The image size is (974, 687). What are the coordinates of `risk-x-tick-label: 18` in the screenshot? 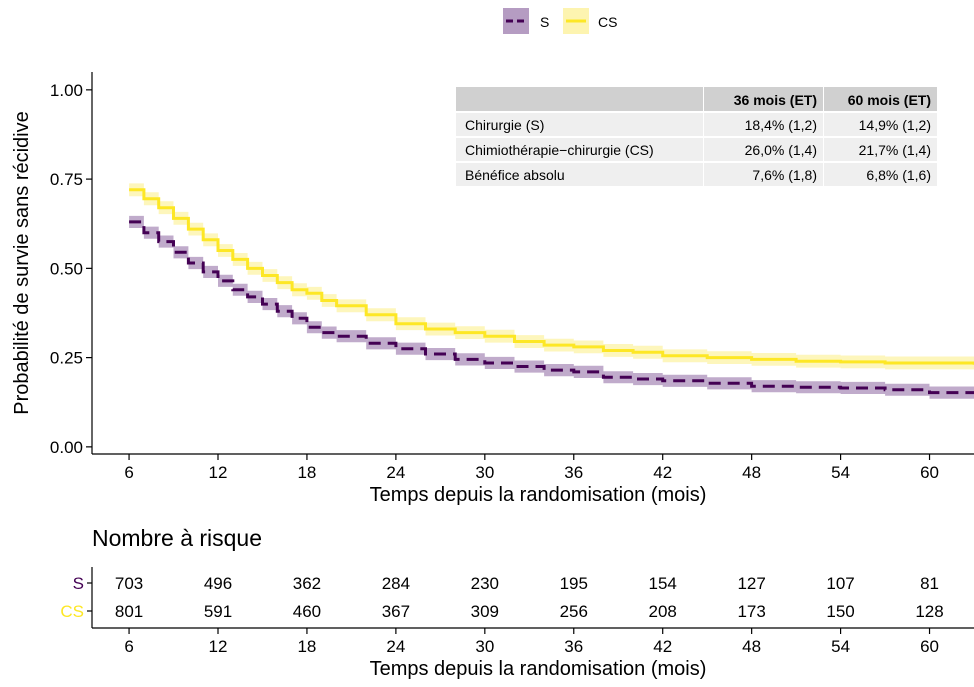 It's located at (306, 646).